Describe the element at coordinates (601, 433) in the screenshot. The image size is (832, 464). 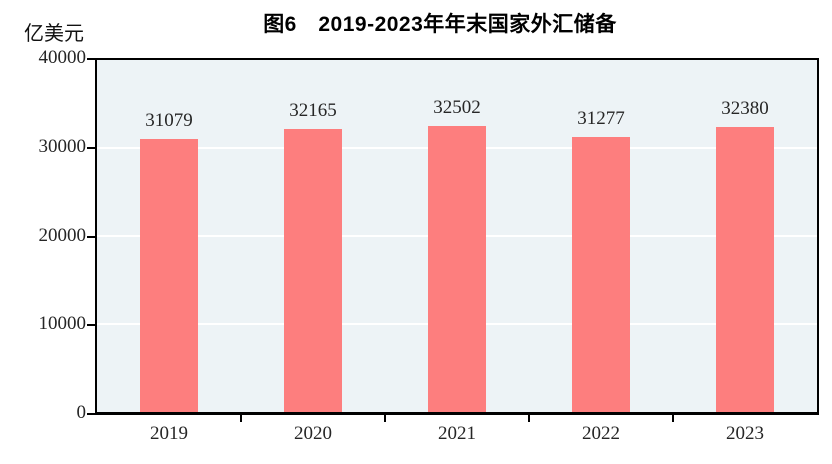
I see `x-axis-label-2022: 2022` at that location.